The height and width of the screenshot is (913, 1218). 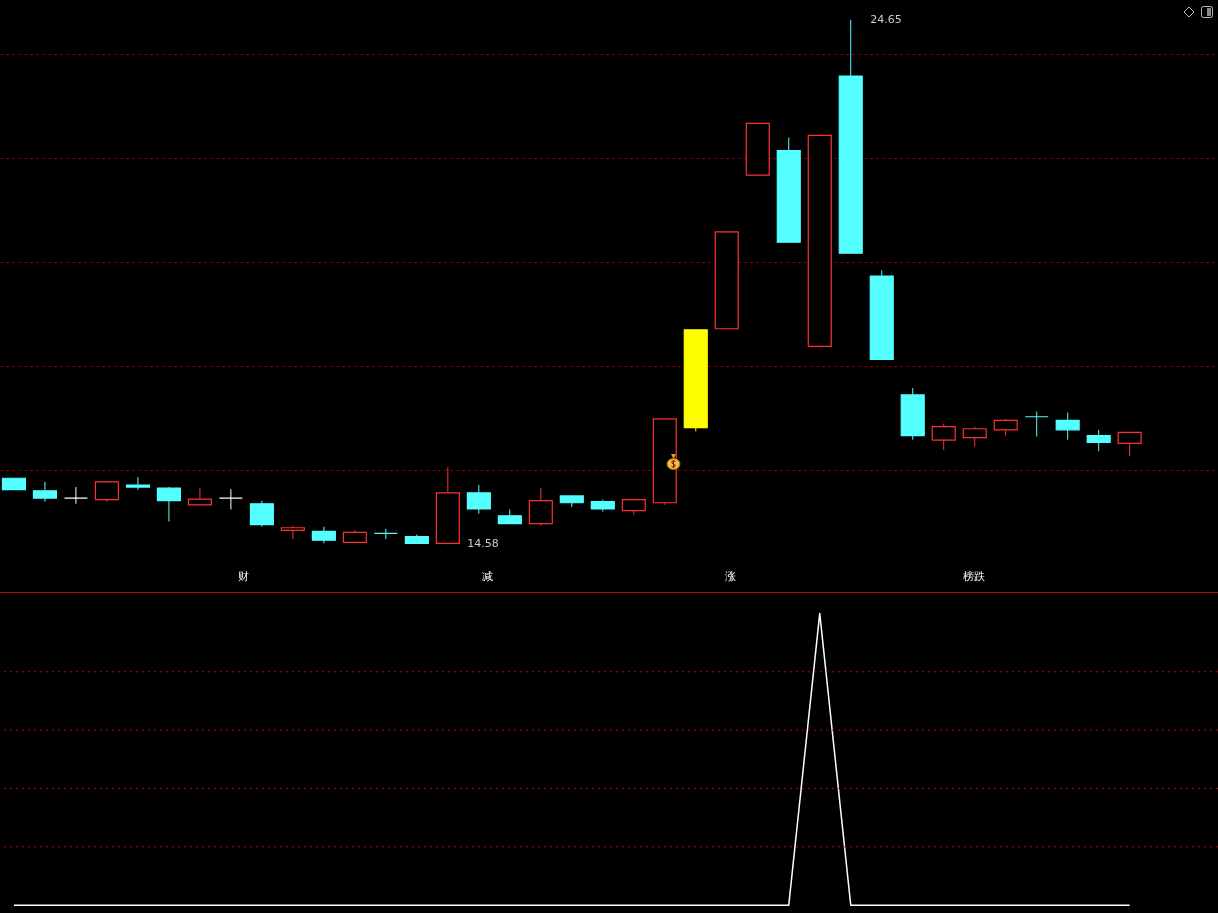 What do you see at coordinates (974, 576) in the screenshot?
I see `annotation: 榜跌` at bounding box center [974, 576].